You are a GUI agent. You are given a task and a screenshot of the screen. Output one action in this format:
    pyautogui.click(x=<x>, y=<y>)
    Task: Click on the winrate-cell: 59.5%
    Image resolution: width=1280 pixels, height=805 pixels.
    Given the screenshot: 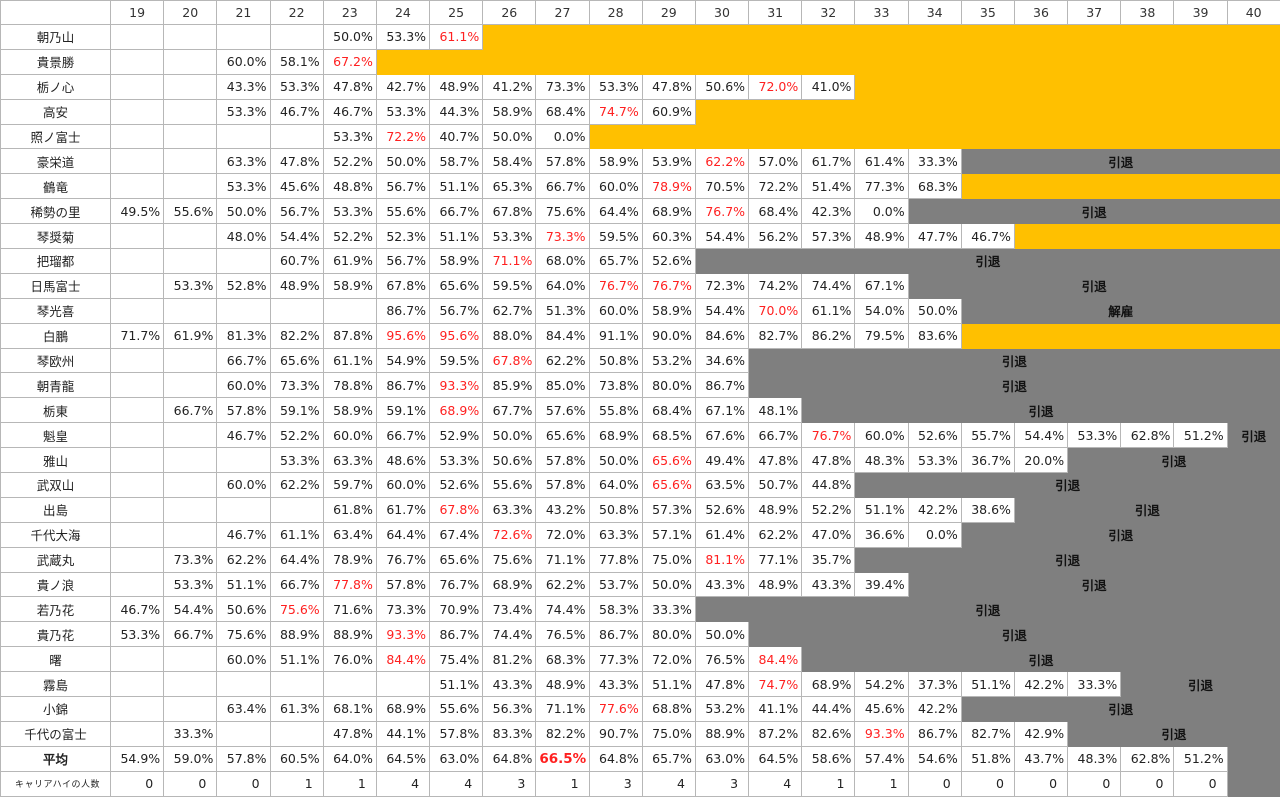 What is the action you would take?
    pyautogui.click(x=615, y=236)
    